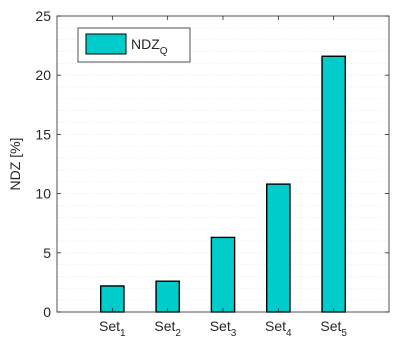 This screenshot has width=396, height=338. Describe the element at coordinates (164, 51) in the screenshot. I see `legend-label-sub: Q` at that location.